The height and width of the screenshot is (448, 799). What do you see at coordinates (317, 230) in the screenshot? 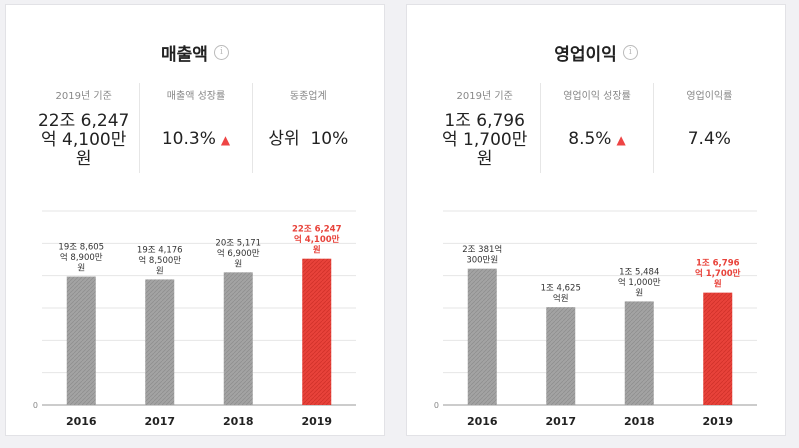
I see `data-label: 22조 6,247` at bounding box center [317, 230].